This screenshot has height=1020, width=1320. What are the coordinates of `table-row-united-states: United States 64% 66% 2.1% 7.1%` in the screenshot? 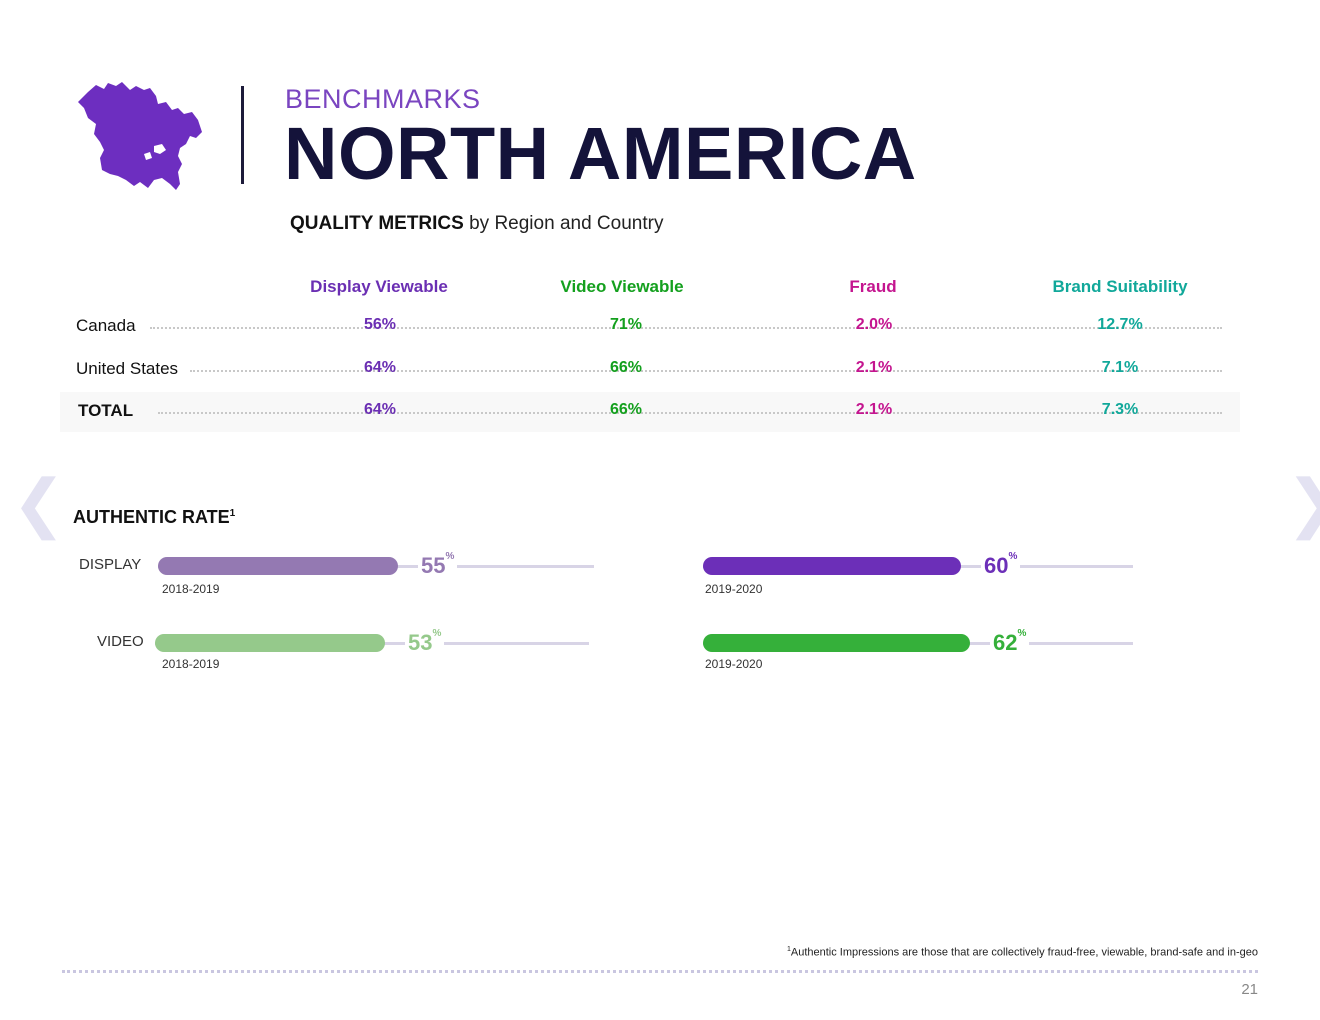 It's located at (650, 370).